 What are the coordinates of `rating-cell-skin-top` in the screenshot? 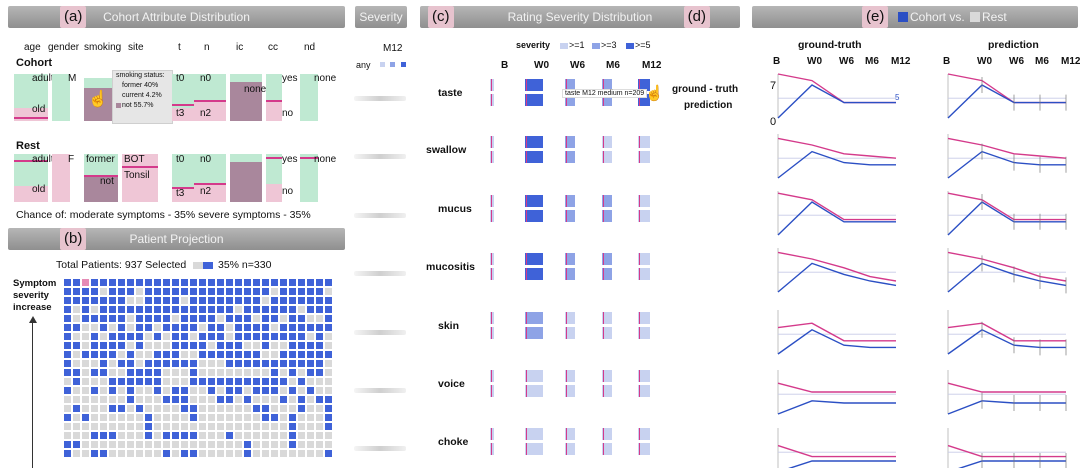 It's located at (534, 318).